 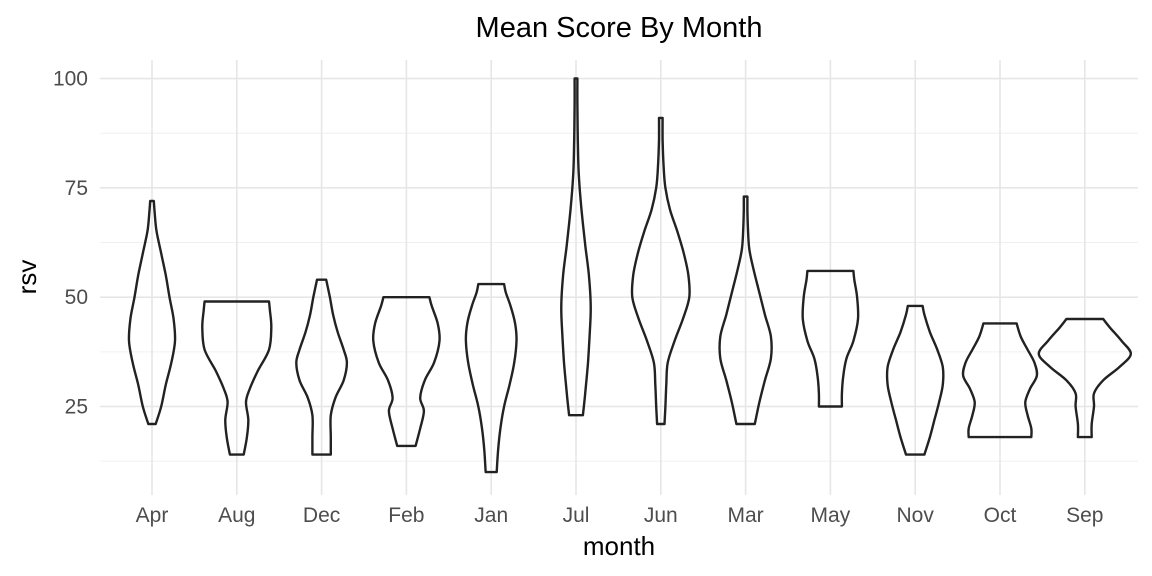 What do you see at coordinates (491, 378) in the screenshot?
I see `violin-jan` at bounding box center [491, 378].